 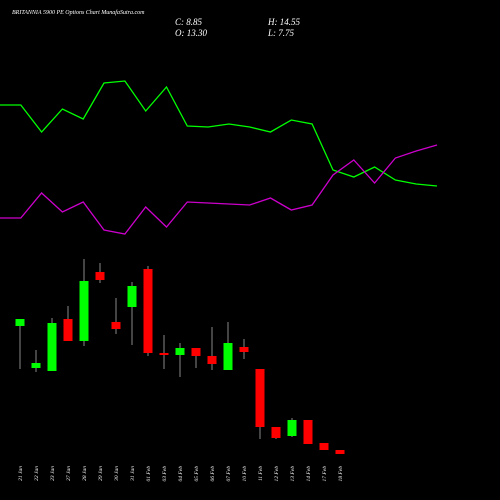 What do you see at coordinates (117, 474) in the screenshot?
I see `x-tick-label: 30 Jan` at bounding box center [117, 474].